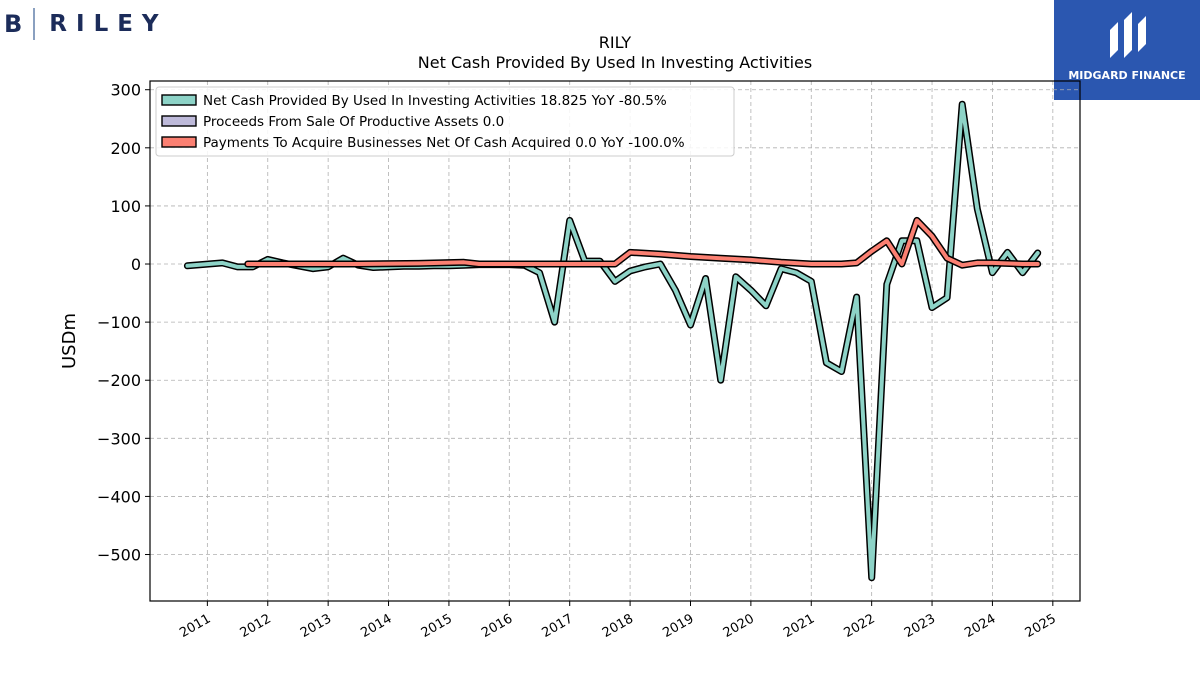 The image size is (1200, 675). What do you see at coordinates (316, 626) in the screenshot?
I see `x-tick-label: 2013` at bounding box center [316, 626].